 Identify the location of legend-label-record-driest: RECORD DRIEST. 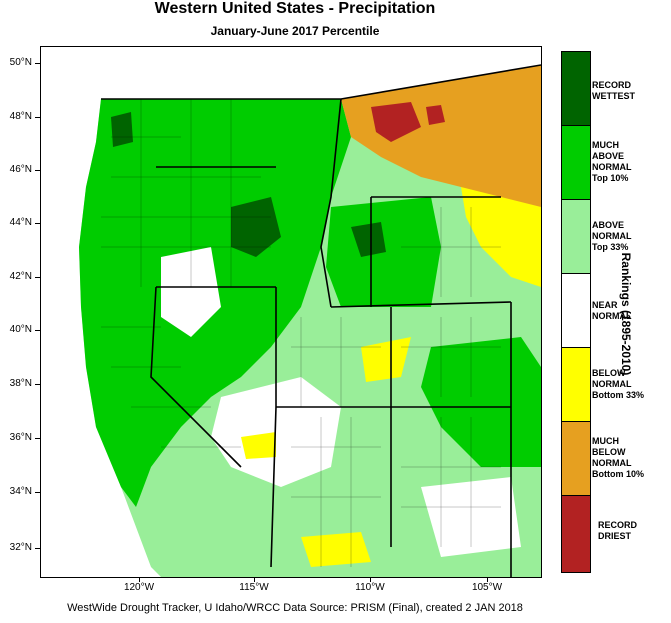
(618, 530).